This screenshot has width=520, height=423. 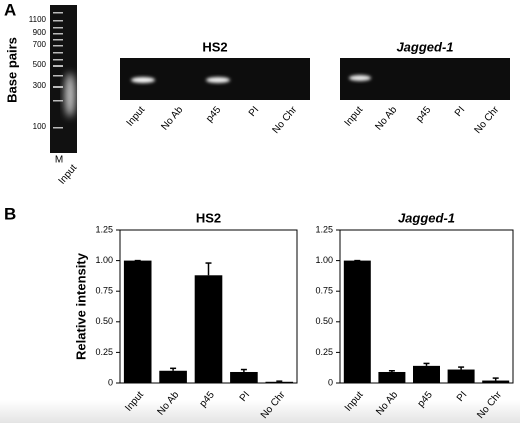 What do you see at coordinates (424, 46) in the screenshot?
I see `gel-title: Jagged-1` at bounding box center [424, 46].